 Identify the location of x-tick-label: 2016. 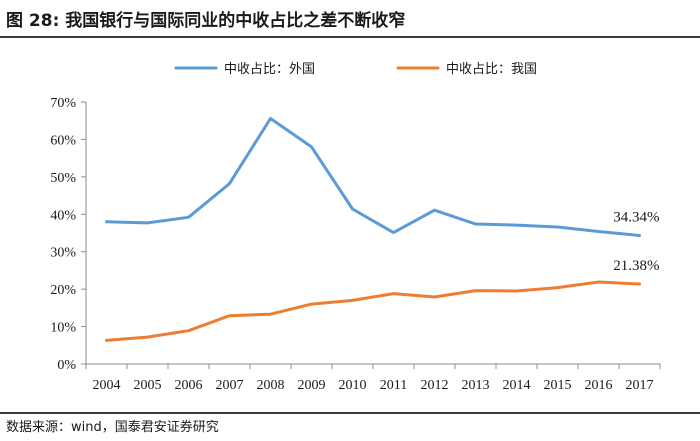
(599, 385).